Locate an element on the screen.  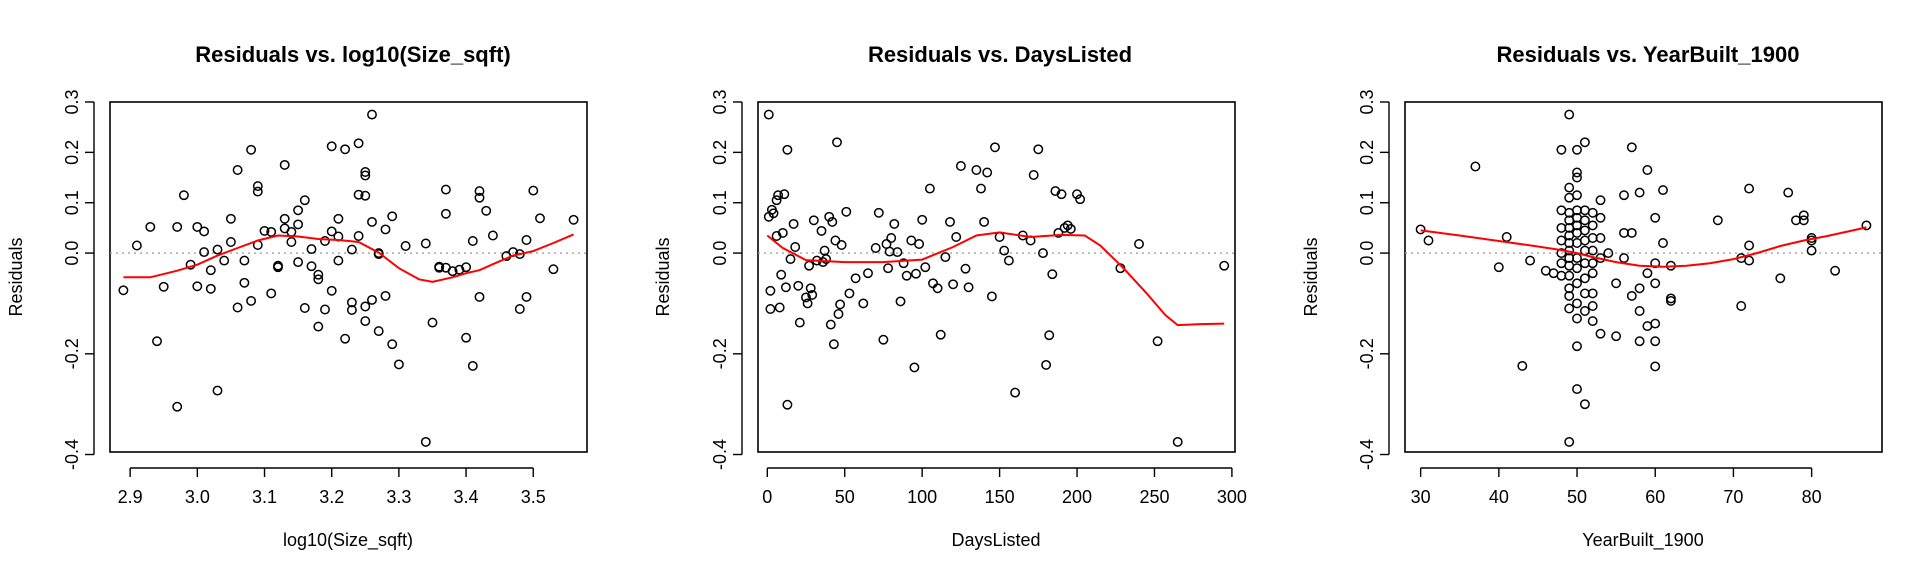
x-tick-label: 70 is located at coordinates (1733, 497).